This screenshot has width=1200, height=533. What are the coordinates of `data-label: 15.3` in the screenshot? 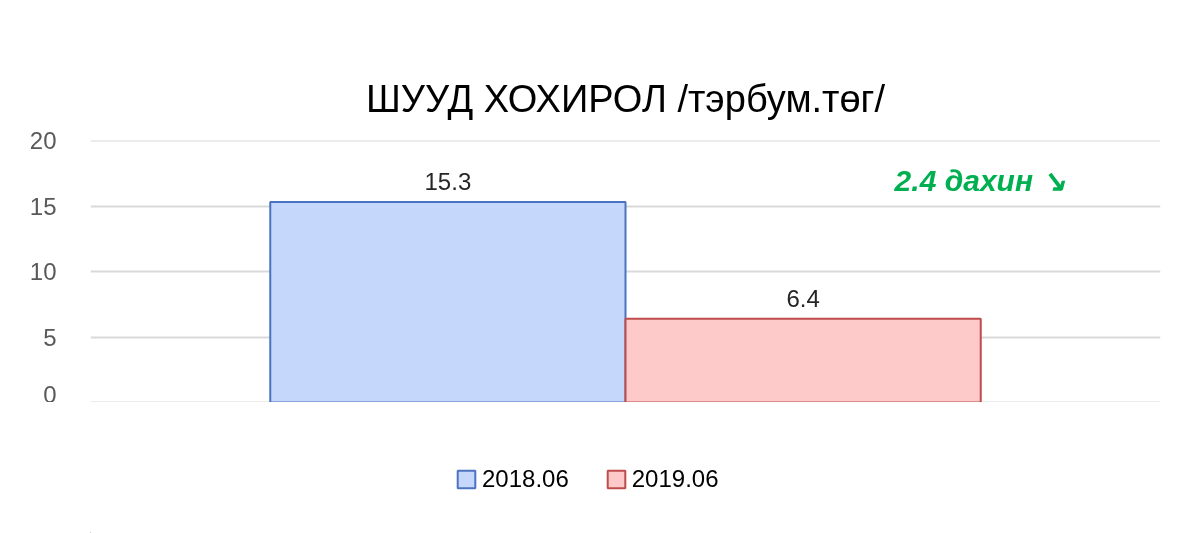 It's located at (448, 182).